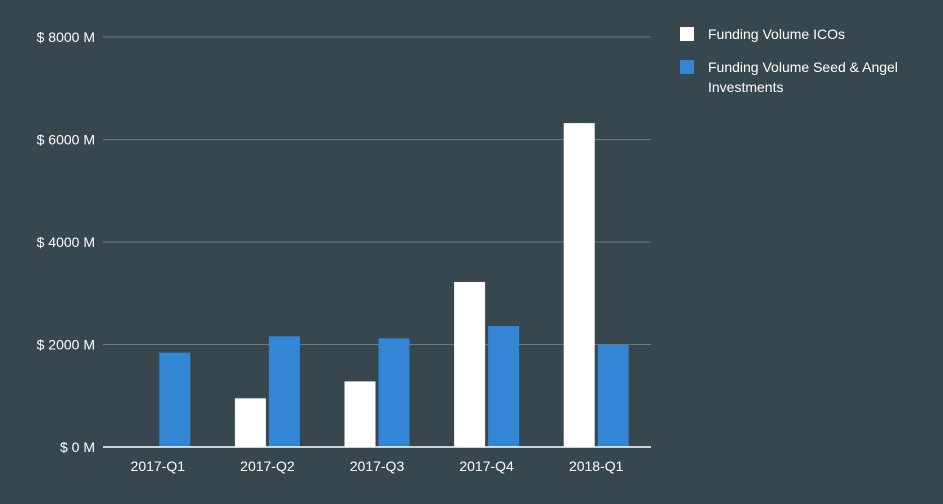 This screenshot has width=943, height=504. I want to click on y-tick-label: $ 4000 M, so click(66, 242).